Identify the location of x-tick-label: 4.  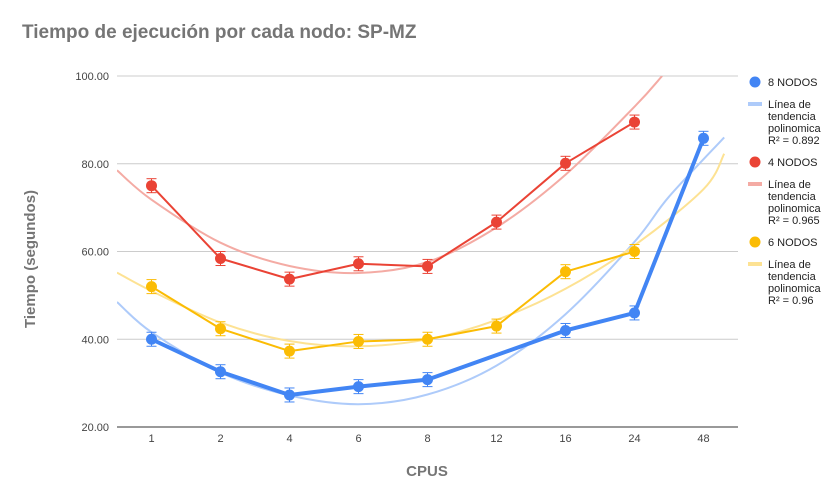
(289, 439).